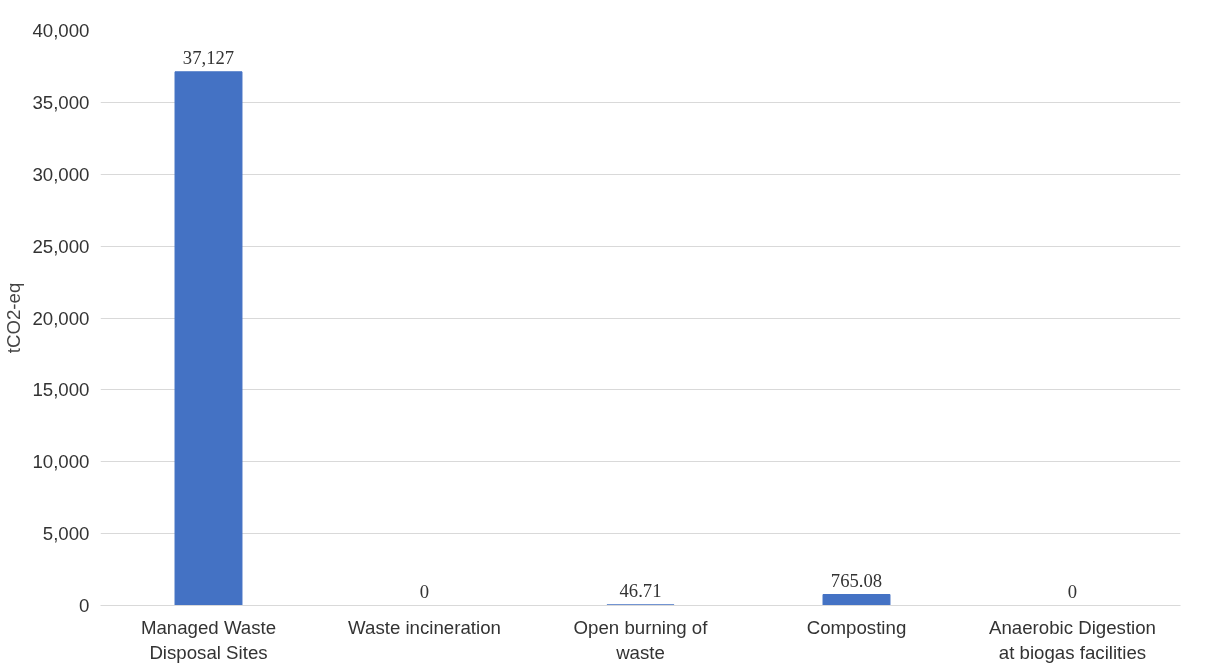 The image size is (1206, 670). Describe the element at coordinates (61, 102) in the screenshot. I see `y-tick-label: 35,000` at that location.